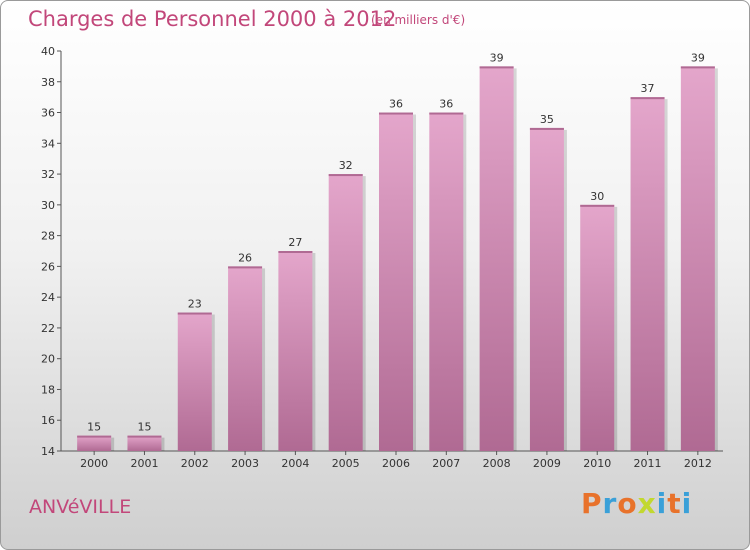 The image size is (750, 550). Describe the element at coordinates (245, 463) in the screenshot. I see `x-tick-label: 2003` at that location.